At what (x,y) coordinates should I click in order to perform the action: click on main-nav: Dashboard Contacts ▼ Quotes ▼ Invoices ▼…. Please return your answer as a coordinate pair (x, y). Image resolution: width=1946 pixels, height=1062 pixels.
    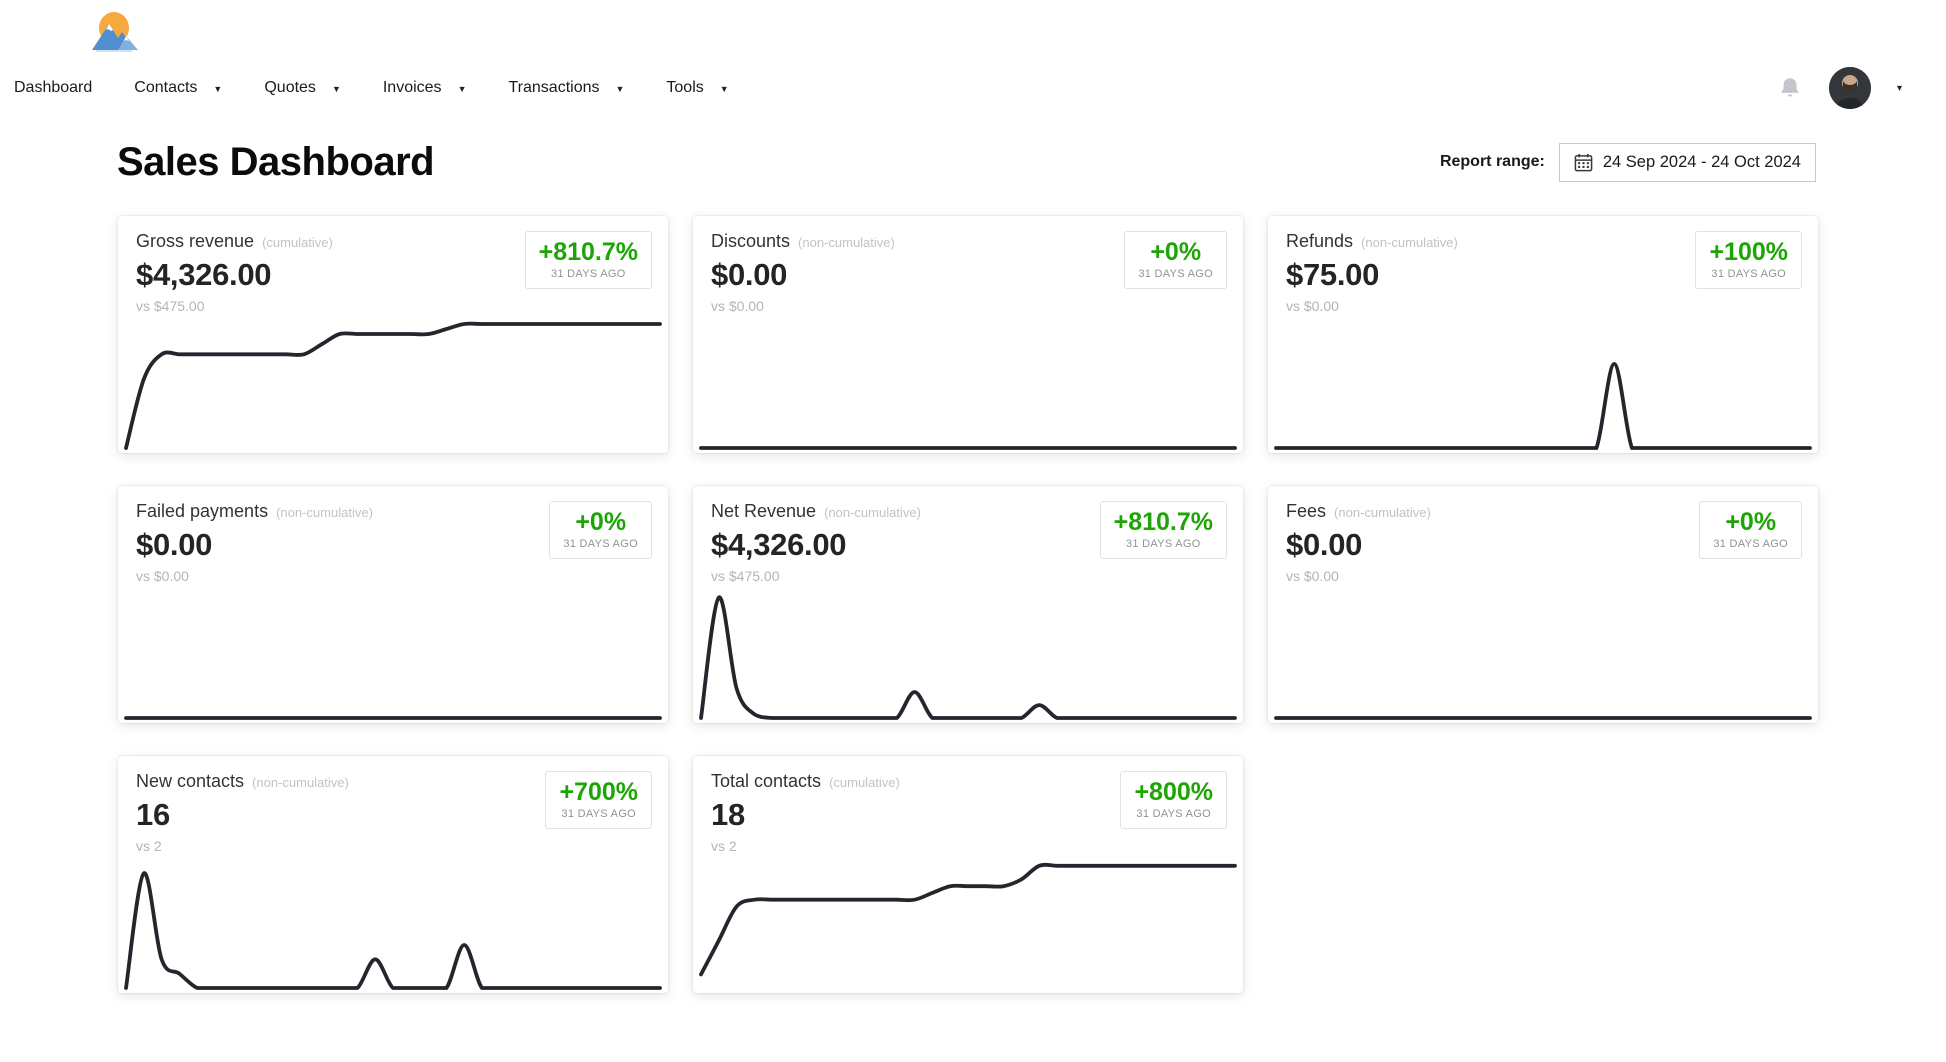
    Looking at the image, I should click on (973, 88).